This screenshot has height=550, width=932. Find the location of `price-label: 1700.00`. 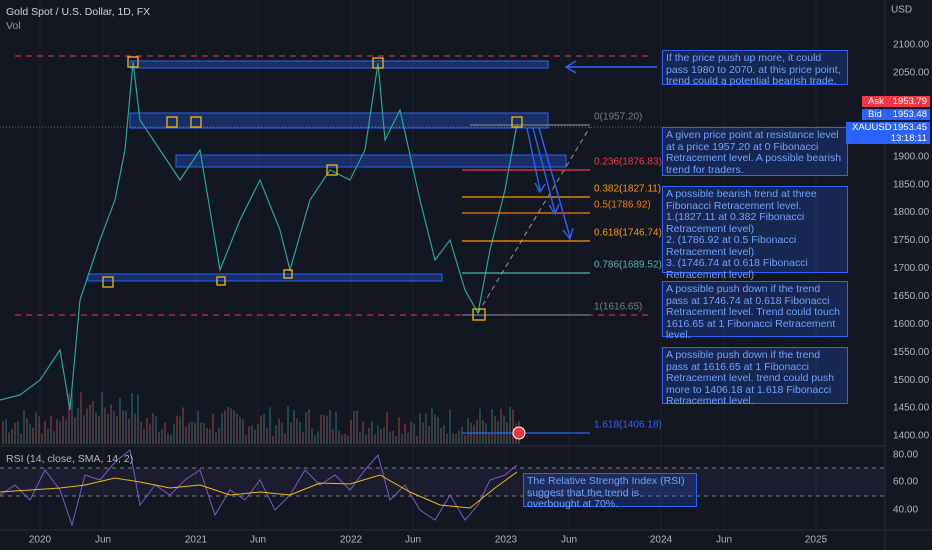

price-label: 1700.00 is located at coordinates (911, 268).